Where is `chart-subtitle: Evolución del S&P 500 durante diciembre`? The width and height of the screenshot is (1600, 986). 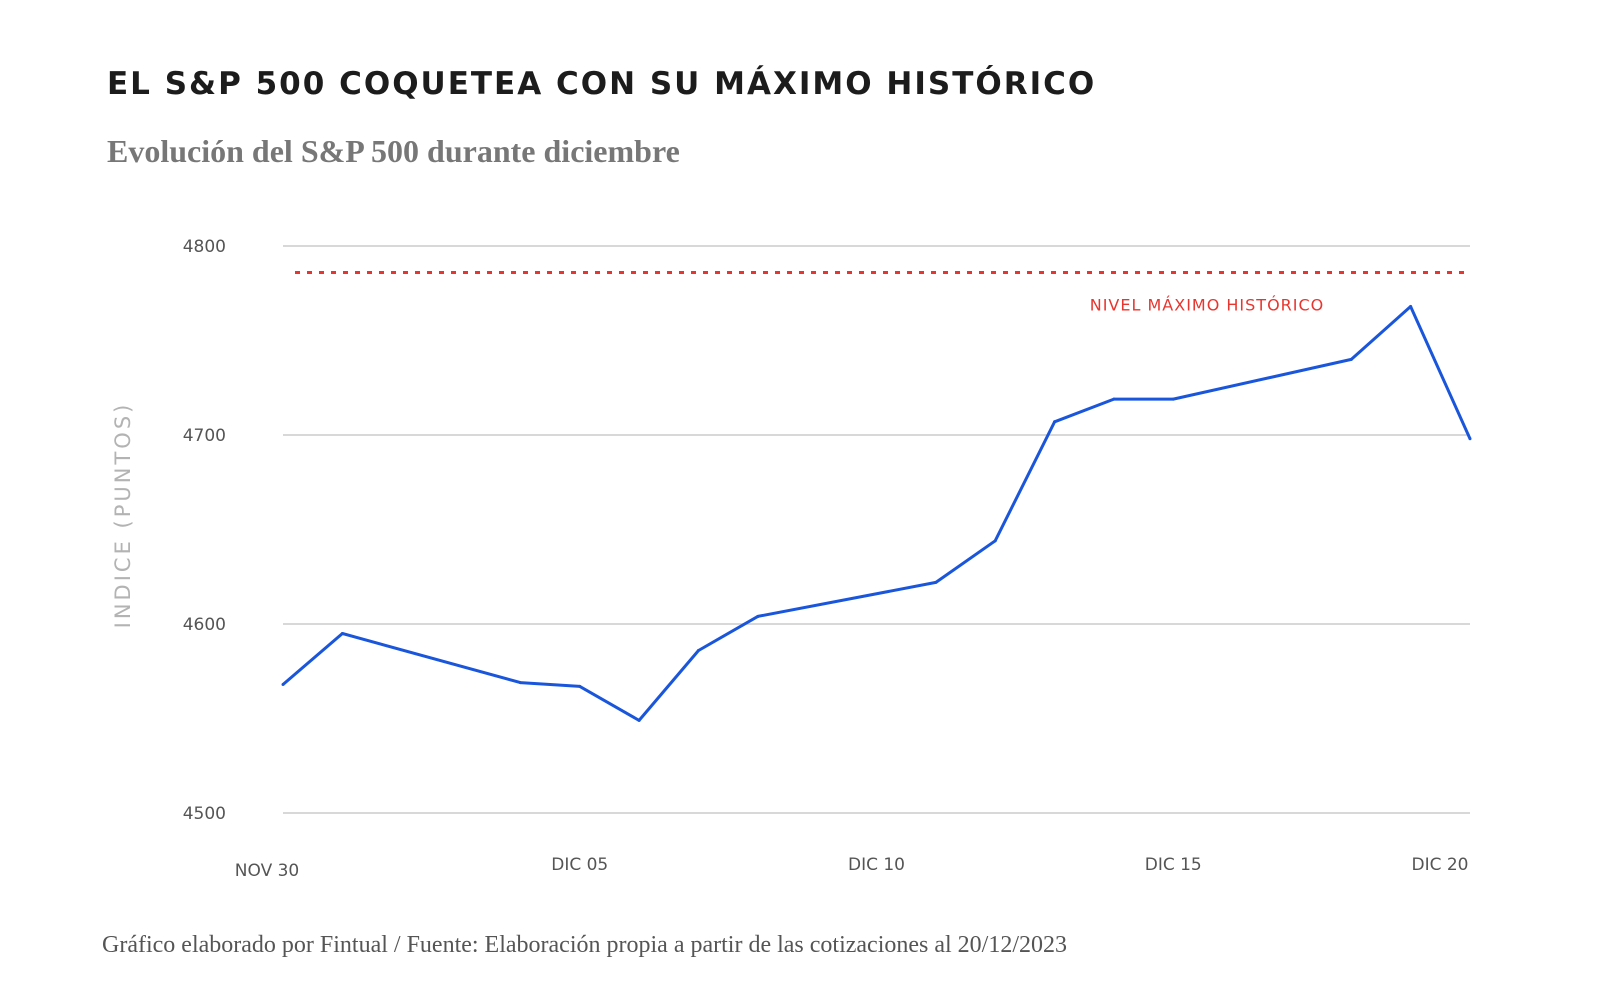
chart-subtitle: Evolución del S&P 500 durante diciembre is located at coordinates (393, 151).